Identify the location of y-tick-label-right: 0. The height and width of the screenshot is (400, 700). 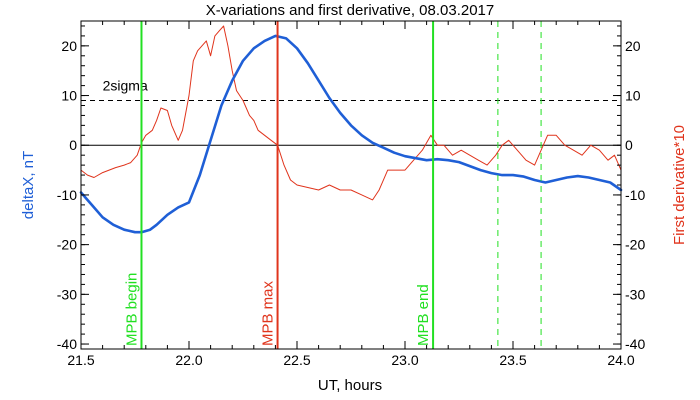
(629, 145).